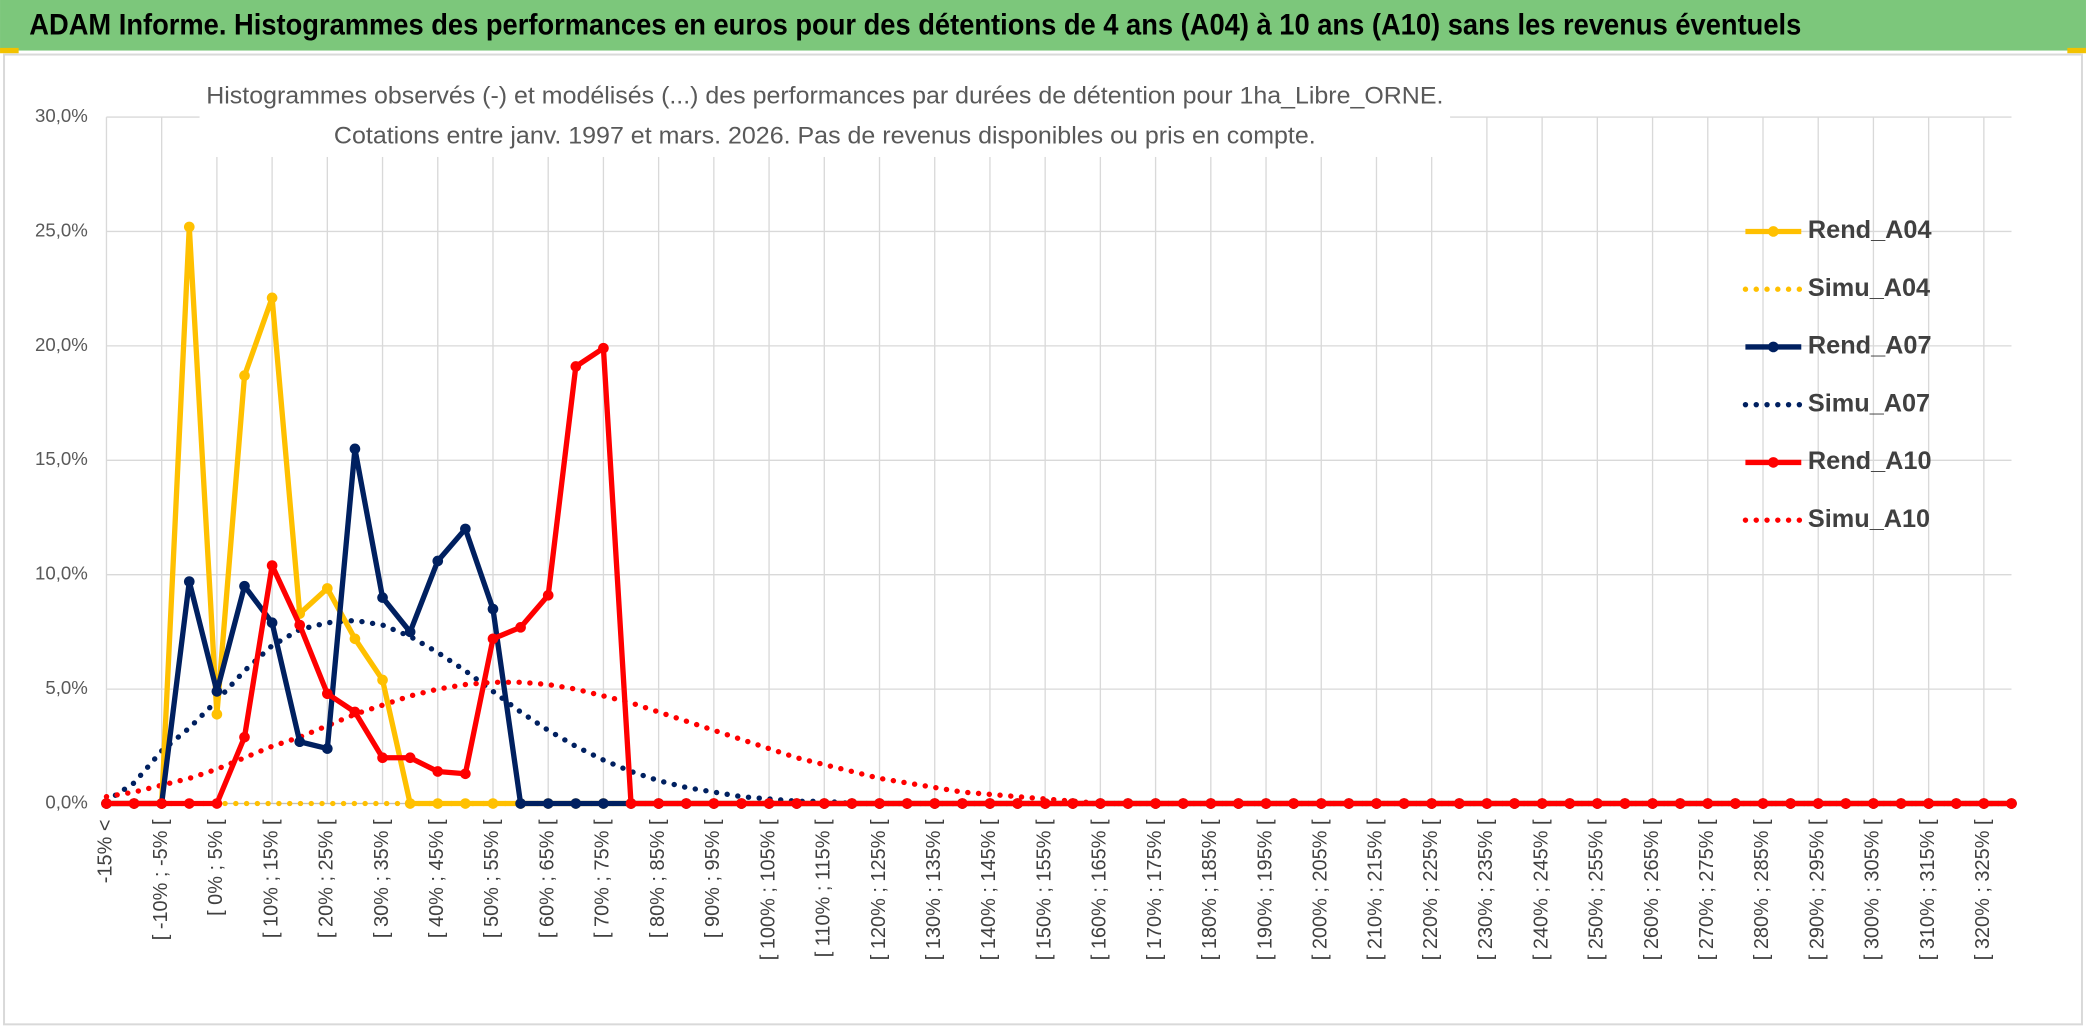 The height and width of the screenshot is (1031, 2086). What do you see at coordinates (1376, 889) in the screenshot?
I see `x-tick-label: [ 210% ; 215% [` at bounding box center [1376, 889].